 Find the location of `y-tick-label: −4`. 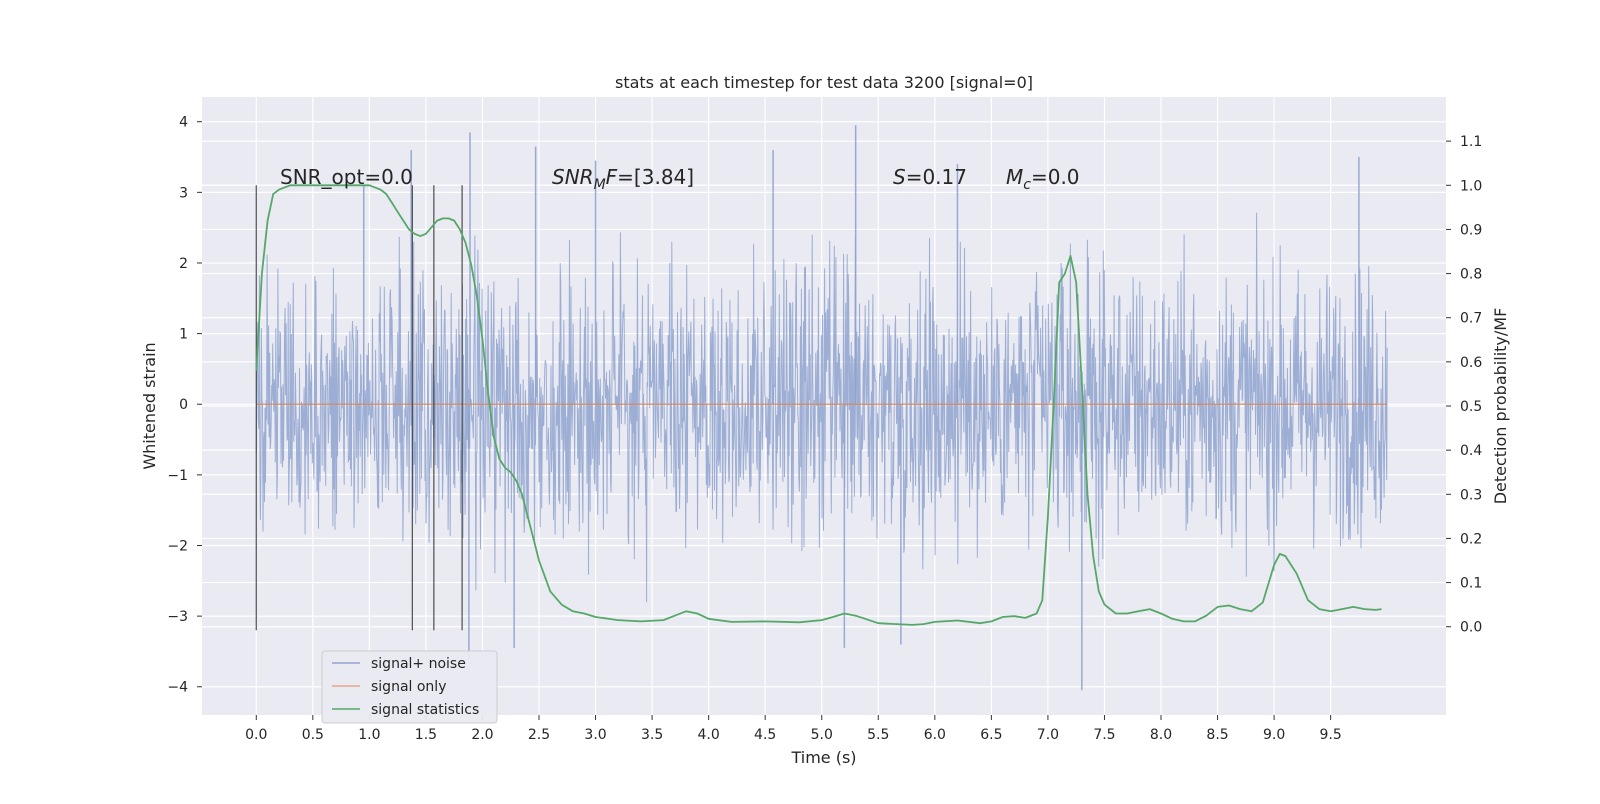

y-tick-label: −4 is located at coordinates (177, 688).